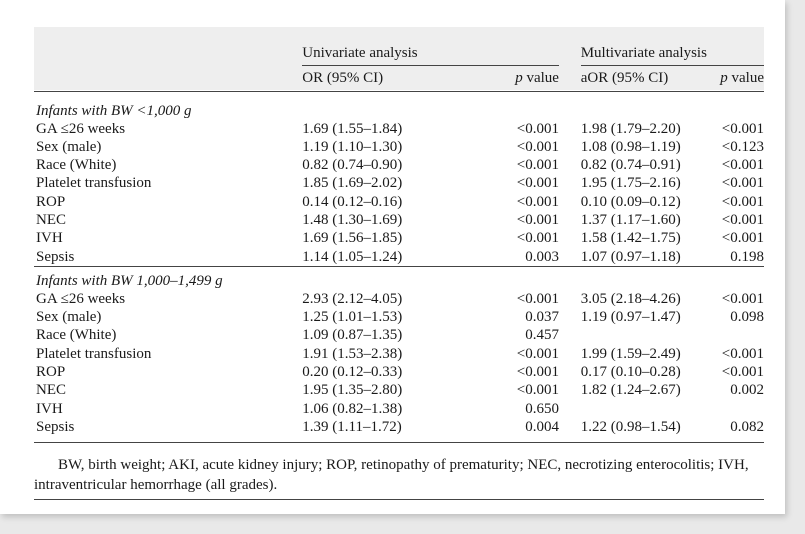  What do you see at coordinates (399, 440) in the screenshot?
I see `table-end-rule` at bounding box center [399, 440].